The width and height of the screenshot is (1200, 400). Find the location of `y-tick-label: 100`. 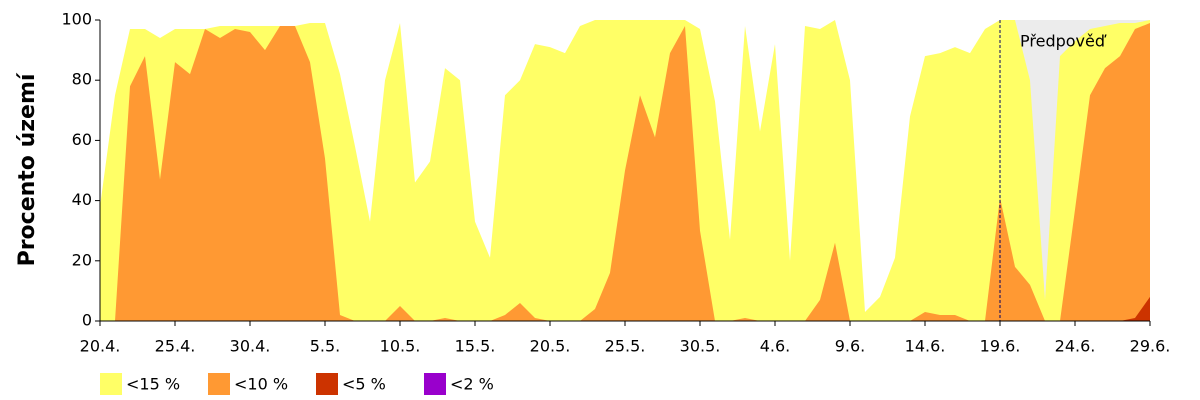

y-tick-label: 100 is located at coordinates (76, 19).